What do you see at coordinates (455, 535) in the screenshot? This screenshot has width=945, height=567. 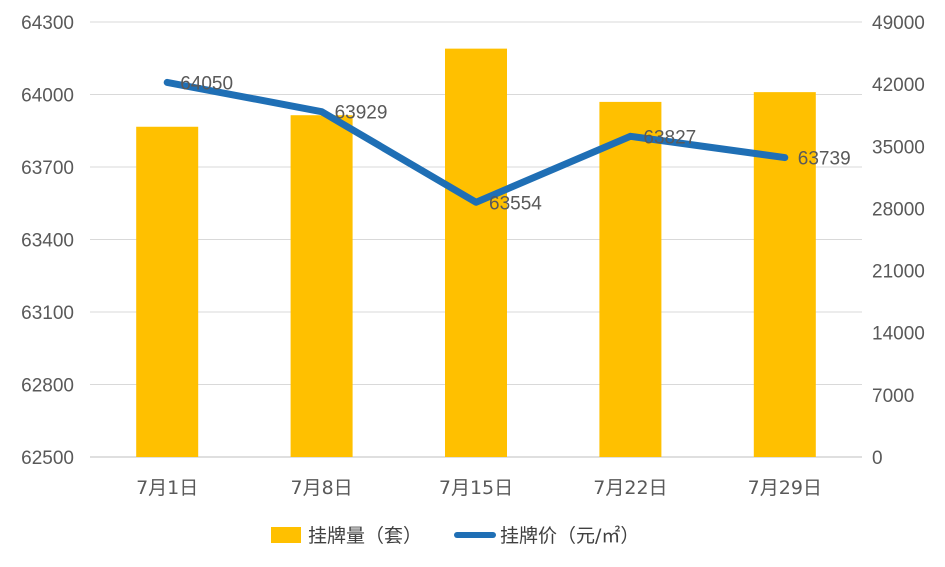 I see `legend: 挂牌量（套） 挂牌价（元/㎡）` at bounding box center [455, 535].